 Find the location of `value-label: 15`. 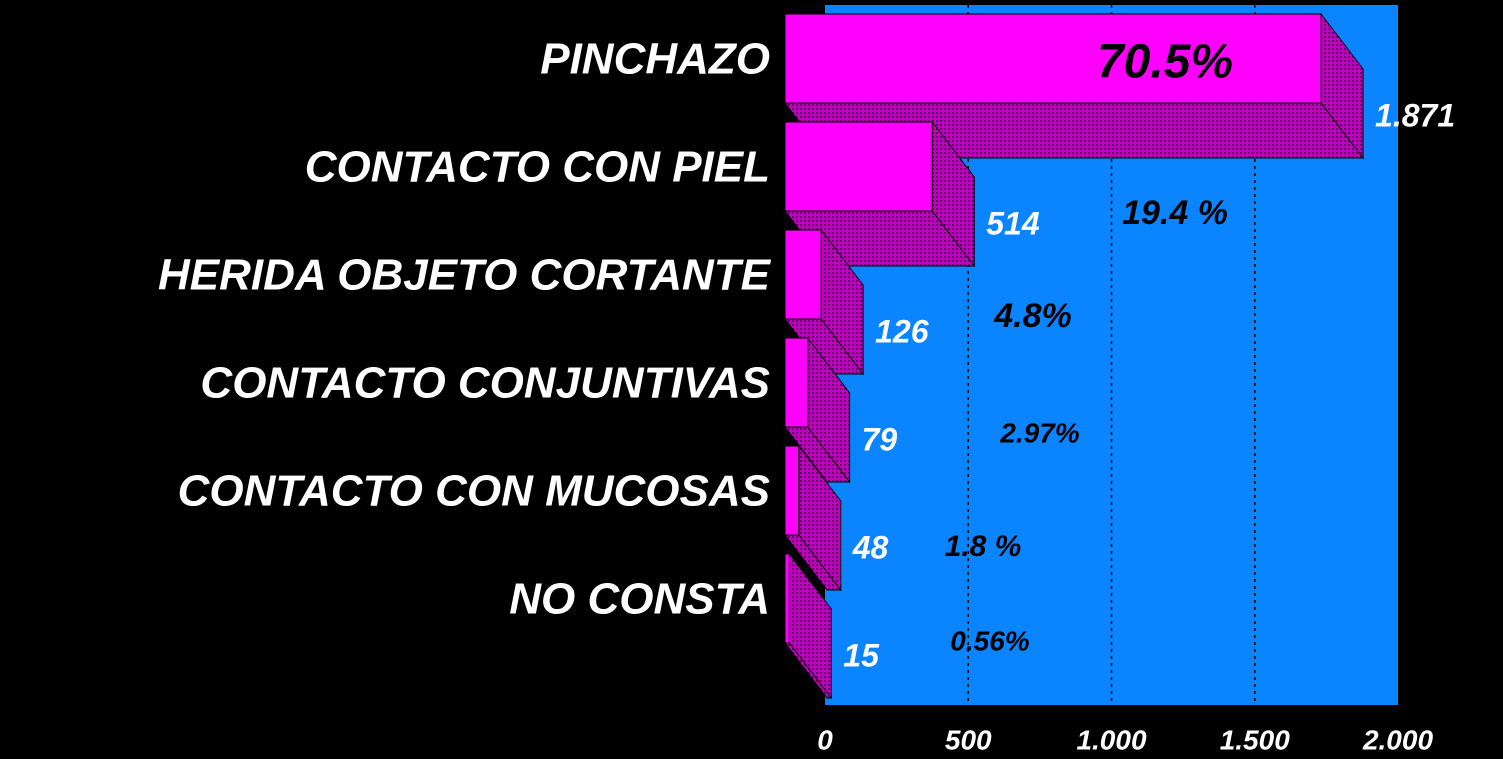

value-label: 15 is located at coordinates (861, 655).